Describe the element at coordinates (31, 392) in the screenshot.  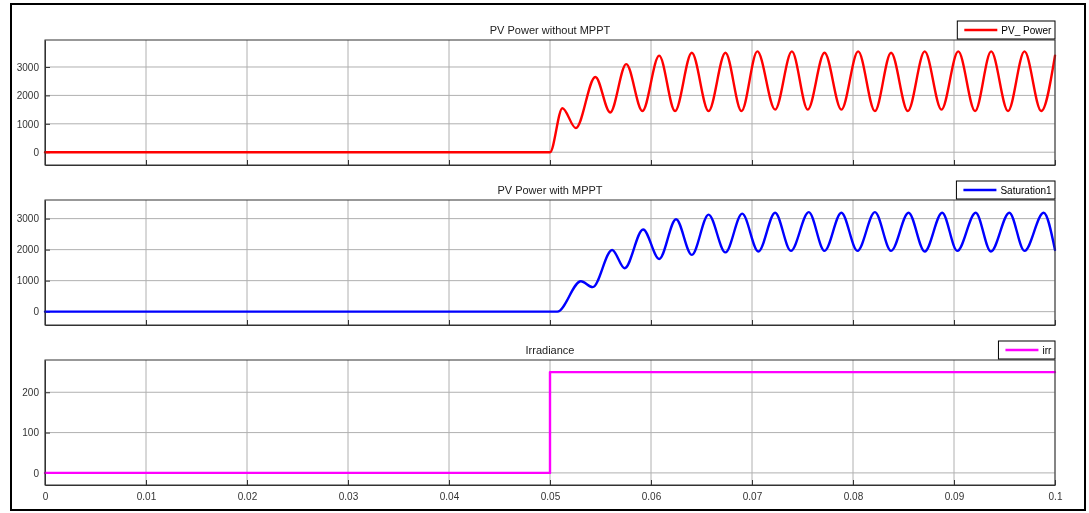
I see `y-tick-label: 200` at that location.